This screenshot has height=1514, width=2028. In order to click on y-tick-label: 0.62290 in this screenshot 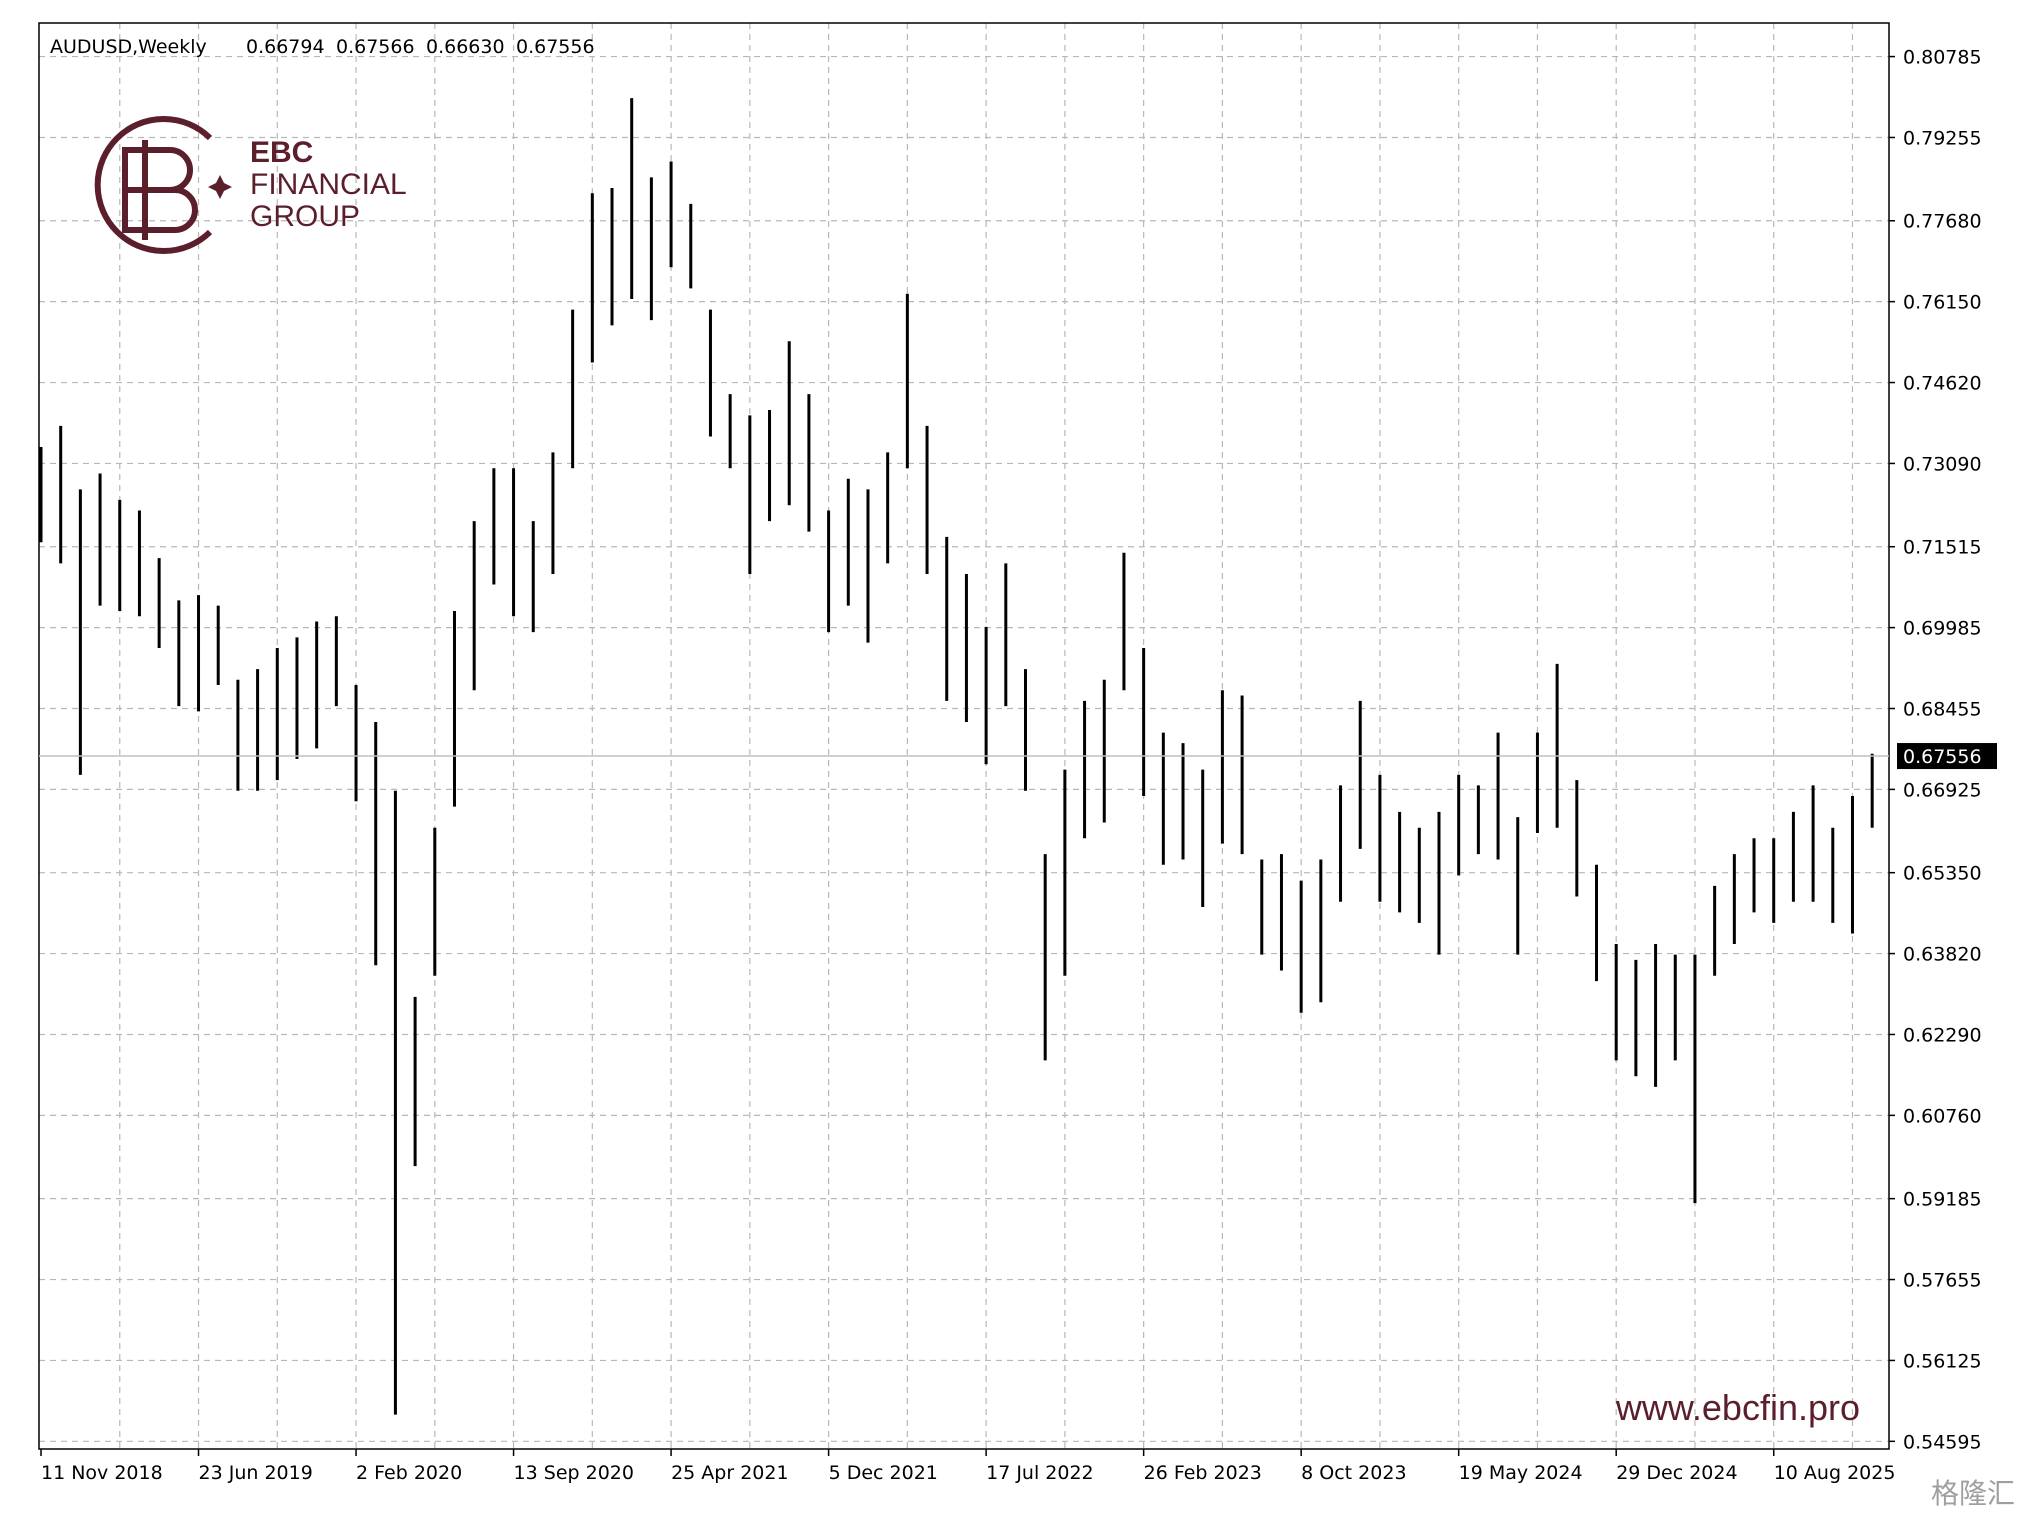, I will do `click(1942, 1035)`.